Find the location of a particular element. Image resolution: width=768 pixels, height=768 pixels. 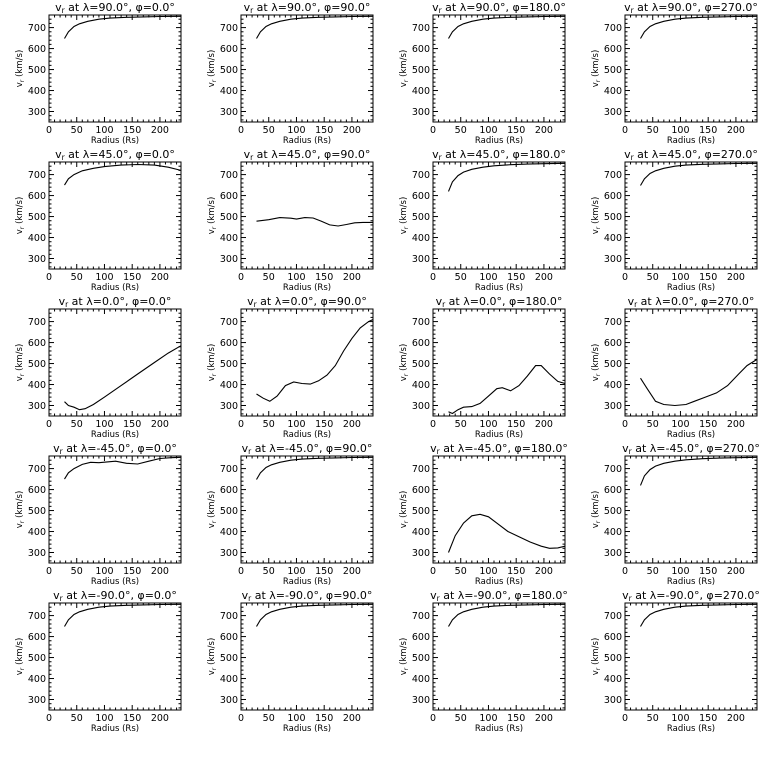

subplot-title: vr at λ=-45.0°, φ=0.0° is located at coordinates (115, 449).